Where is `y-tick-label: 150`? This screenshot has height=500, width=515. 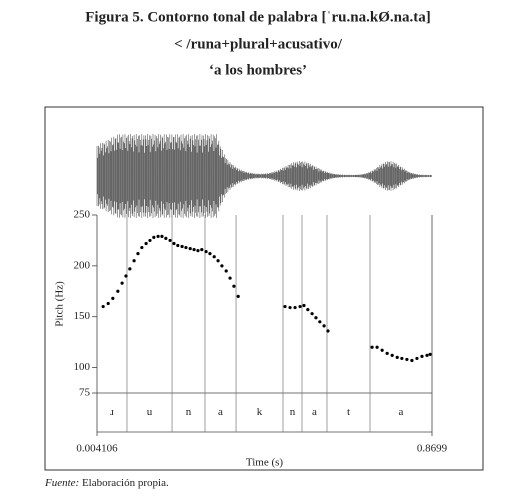
y-tick-label: 150 is located at coordinates (82, 316).